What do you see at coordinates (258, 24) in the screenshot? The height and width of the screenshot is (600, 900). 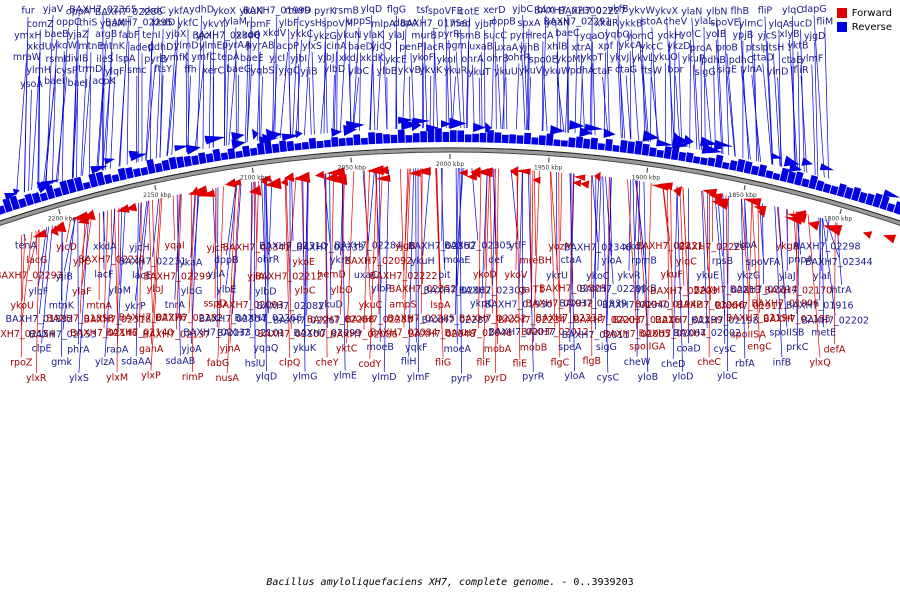 I see `reverse-gene-label: rpmF` at bounding box center [258, 24].